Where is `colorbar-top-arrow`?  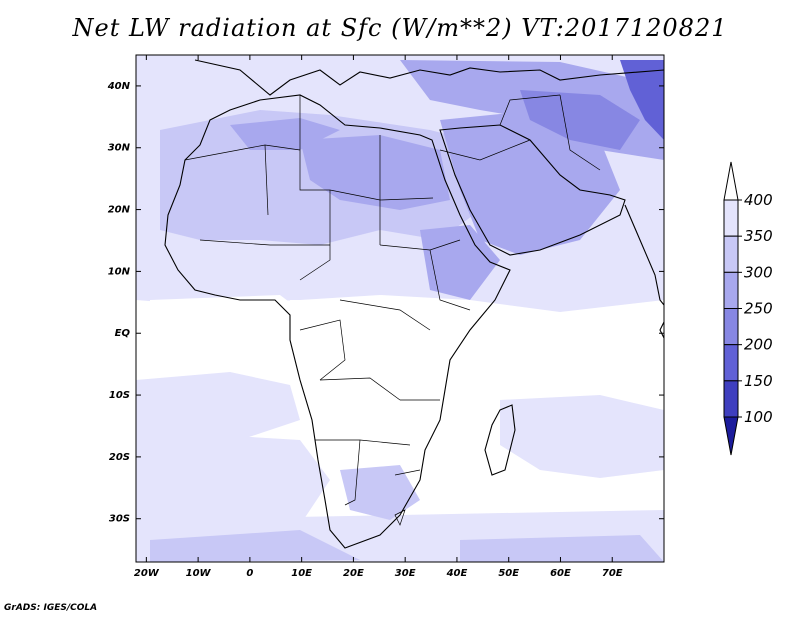 colorbar-top-arrow is located at coordinates (731, 181).